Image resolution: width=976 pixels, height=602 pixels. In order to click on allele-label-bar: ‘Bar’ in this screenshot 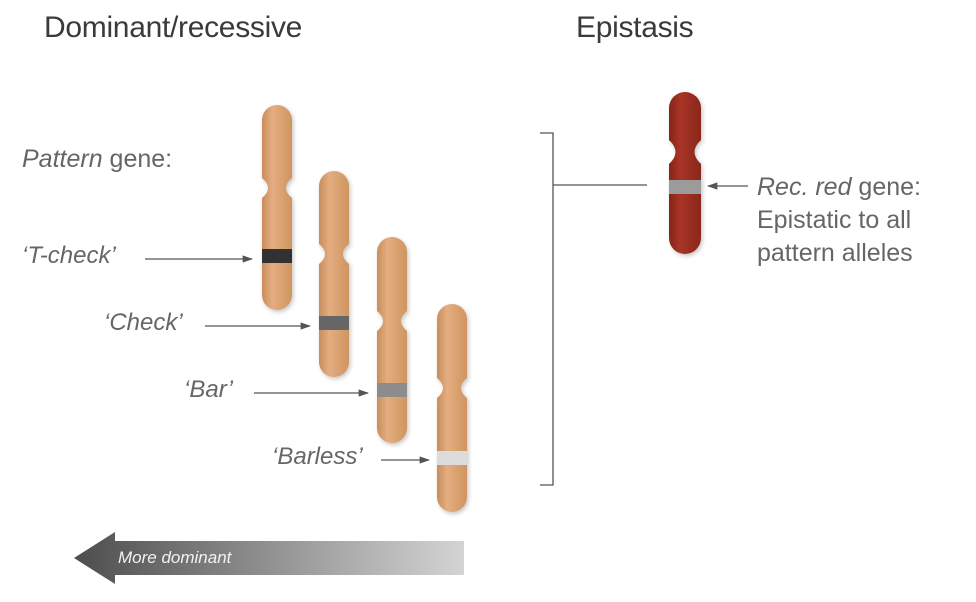, I will do `click(208, 389)`.